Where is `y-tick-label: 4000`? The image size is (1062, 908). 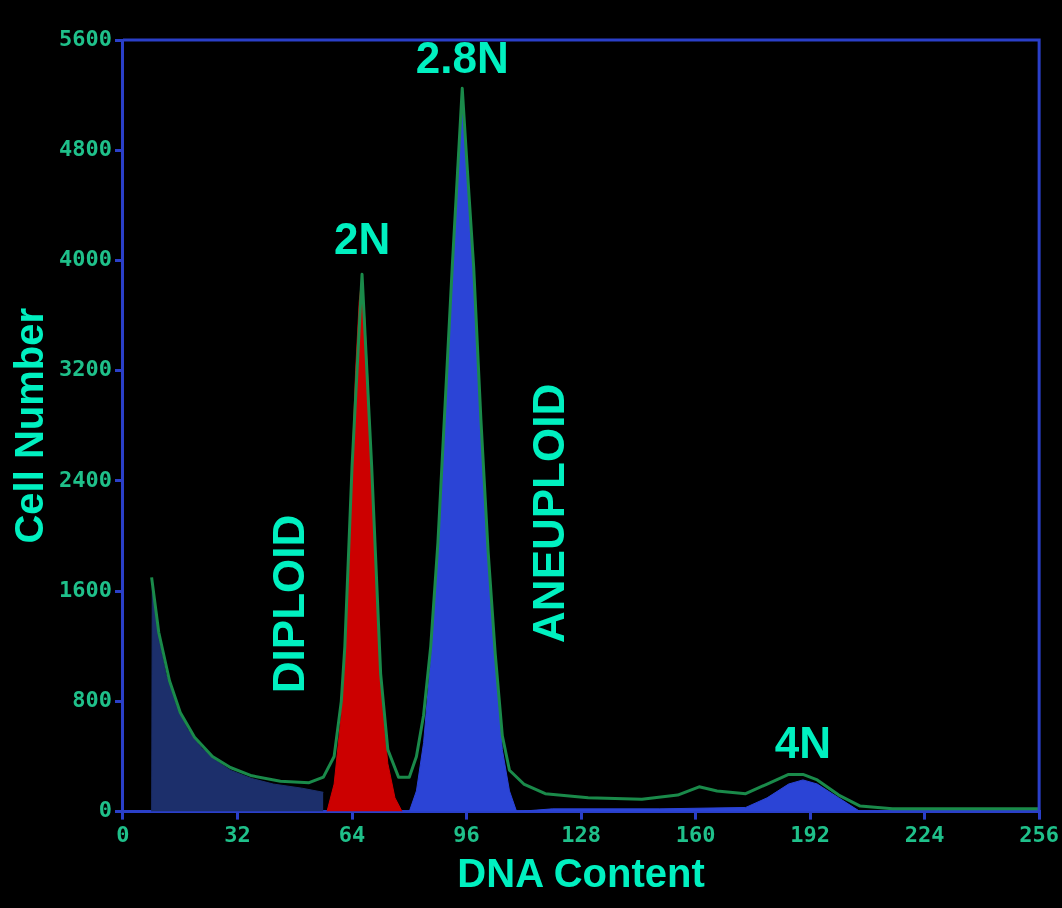
y-tick-label: 4000 is located at coordinates (85, 259).